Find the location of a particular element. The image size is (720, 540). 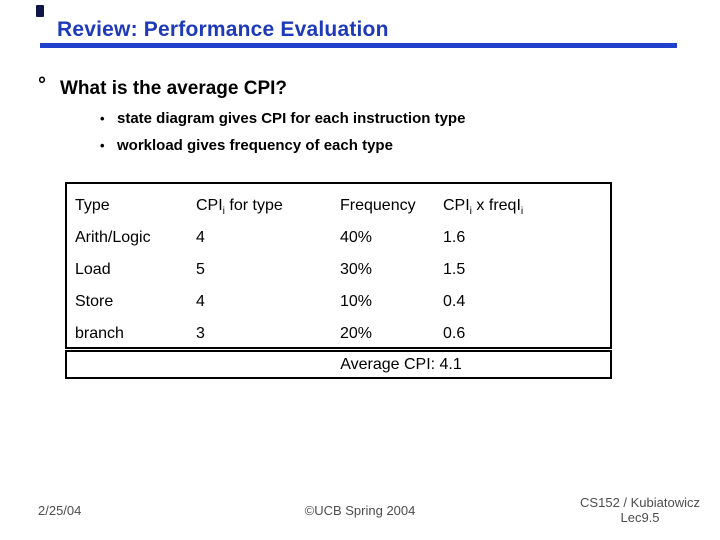

footer-course-block: CS152 / Kubiatowicz Lec9.5 is located at coordinates (640, 510).